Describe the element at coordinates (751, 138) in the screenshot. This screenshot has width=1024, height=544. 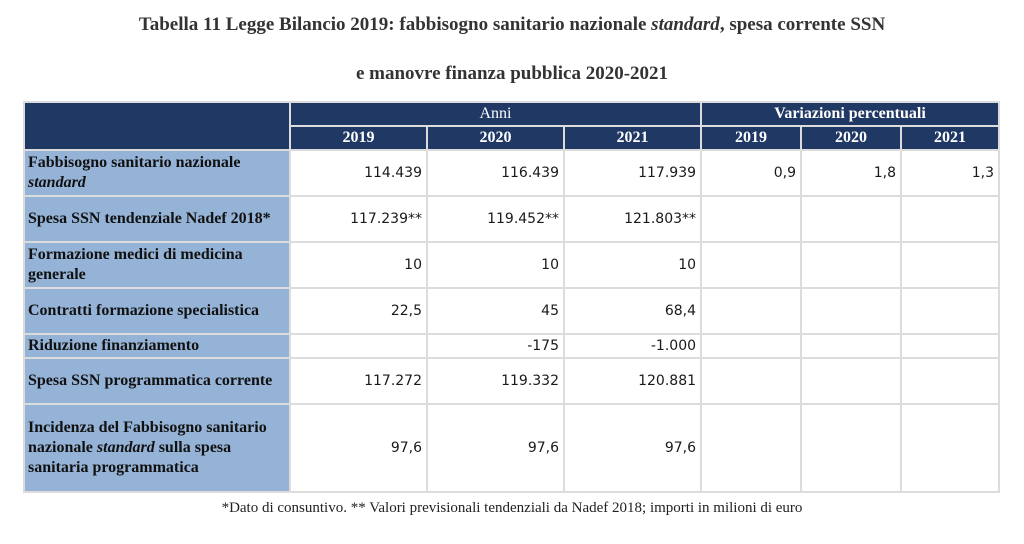
I see `header-year-var-2019: 2019` at that location.